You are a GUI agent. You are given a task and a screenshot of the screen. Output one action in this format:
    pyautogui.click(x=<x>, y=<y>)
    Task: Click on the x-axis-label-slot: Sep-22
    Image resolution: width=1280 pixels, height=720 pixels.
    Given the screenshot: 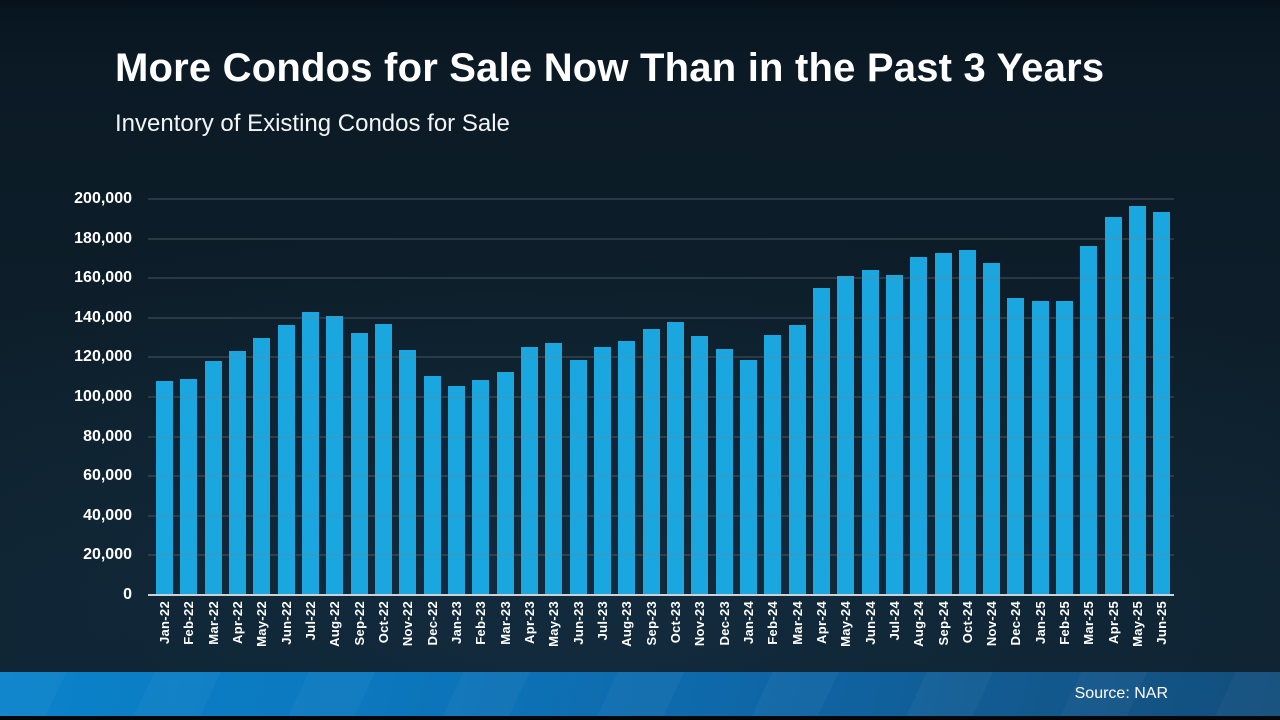 What is the action you would take?
    pyautogui.click(x=359, y=632)
    